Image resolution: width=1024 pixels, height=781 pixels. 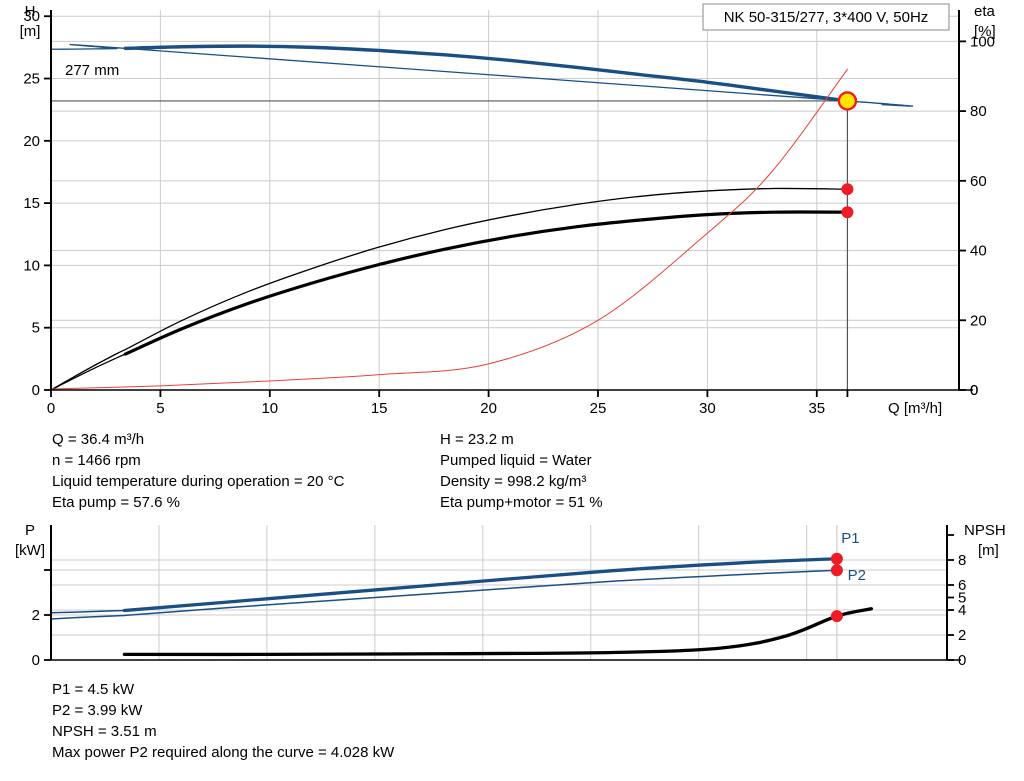 I want to click on power-info-line: P2 = 3.99 kW, so click(x=97, y=710).